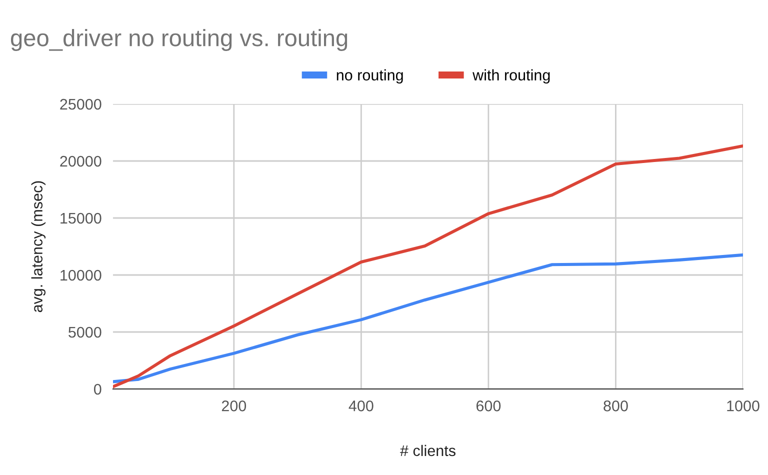 The height and width of the screenshot is (475, 768). What do you see at coordinates (98, 389) in the screenshot?
I see `y-tick-label: 0` at bounding box center [98, 389].